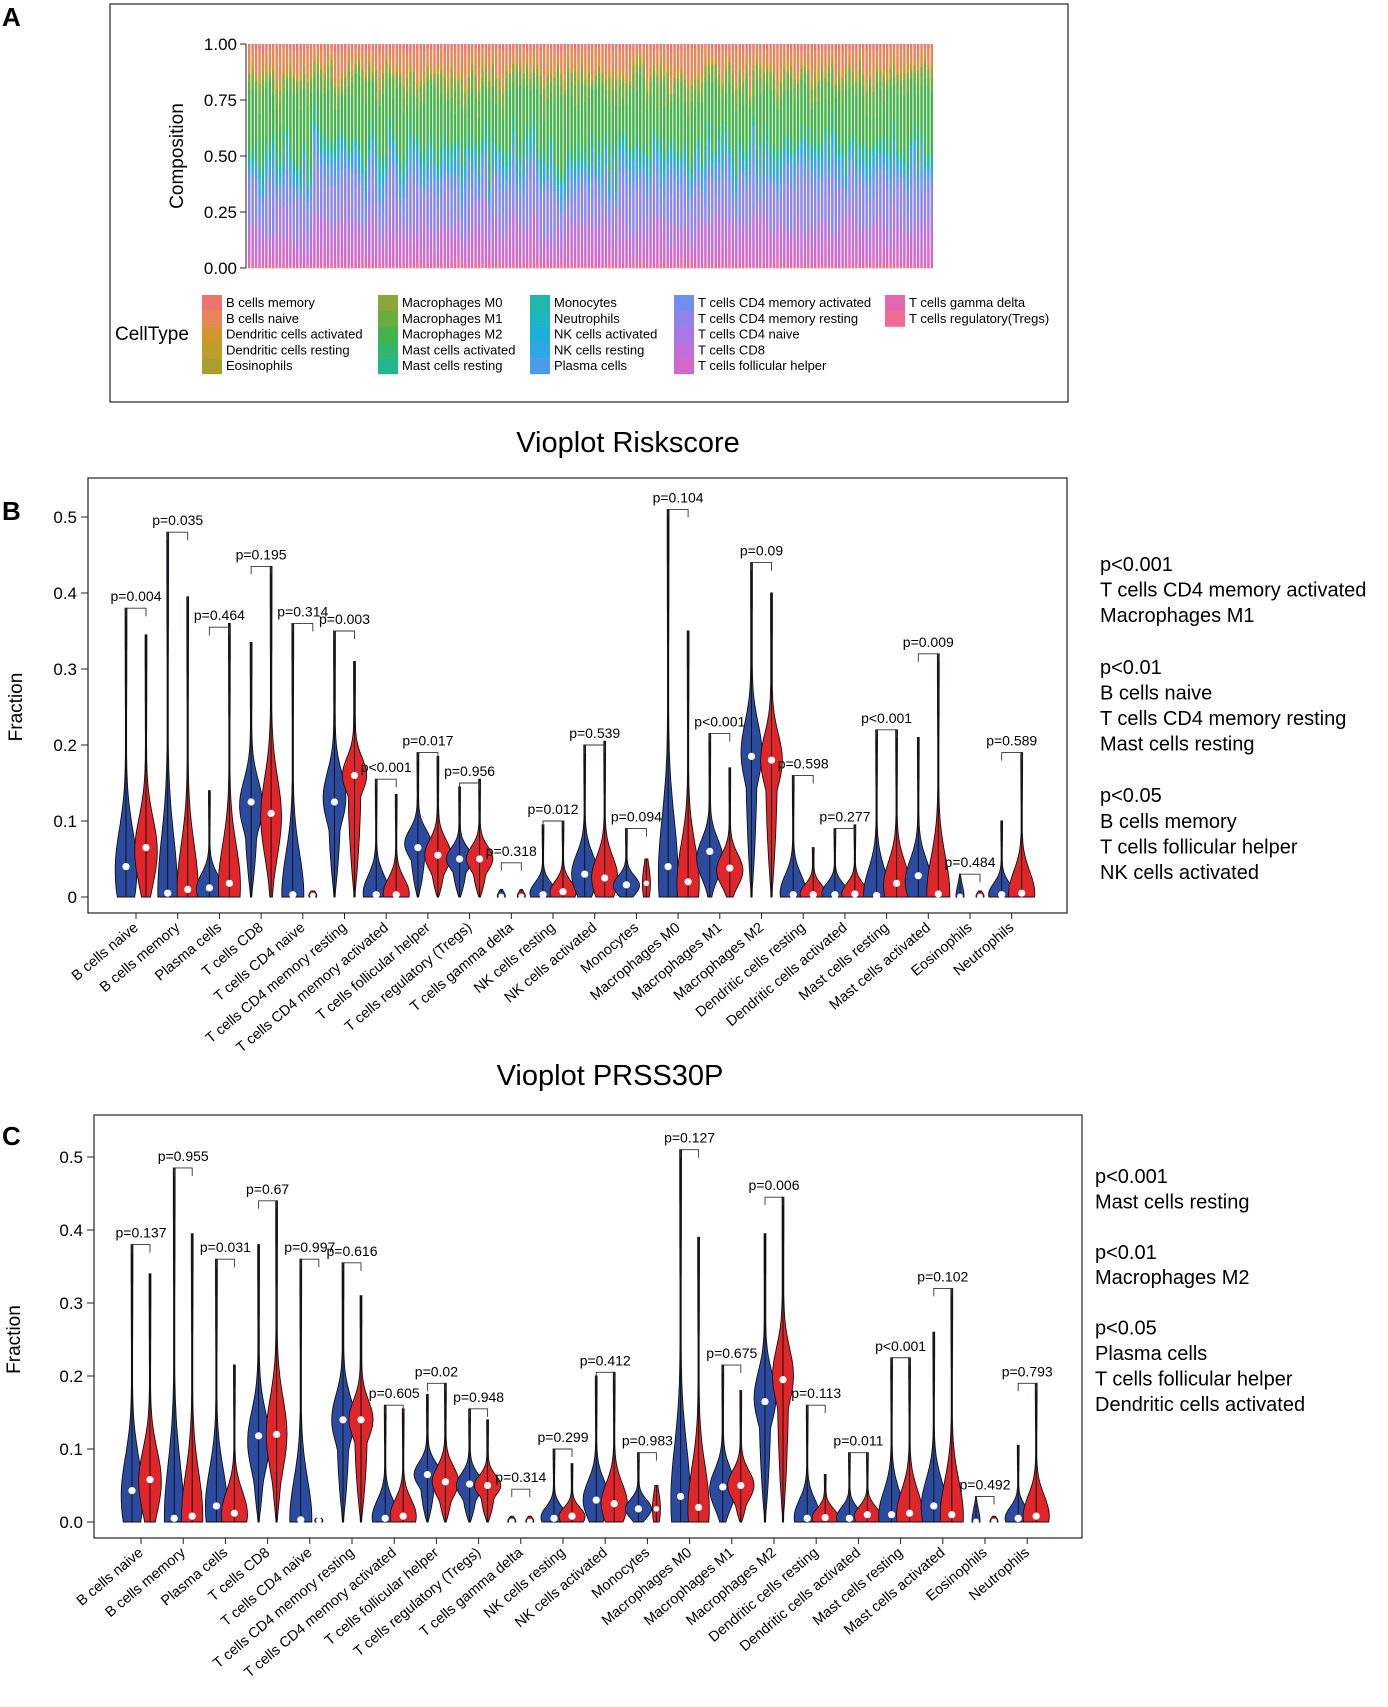 Image resolution: width=1388 pixels, height=1707 pixels. Describe the element at coordinates (774, 1350) in the screenshot. I see `violin-group-macrophages-m2: p=0.006` at that location.